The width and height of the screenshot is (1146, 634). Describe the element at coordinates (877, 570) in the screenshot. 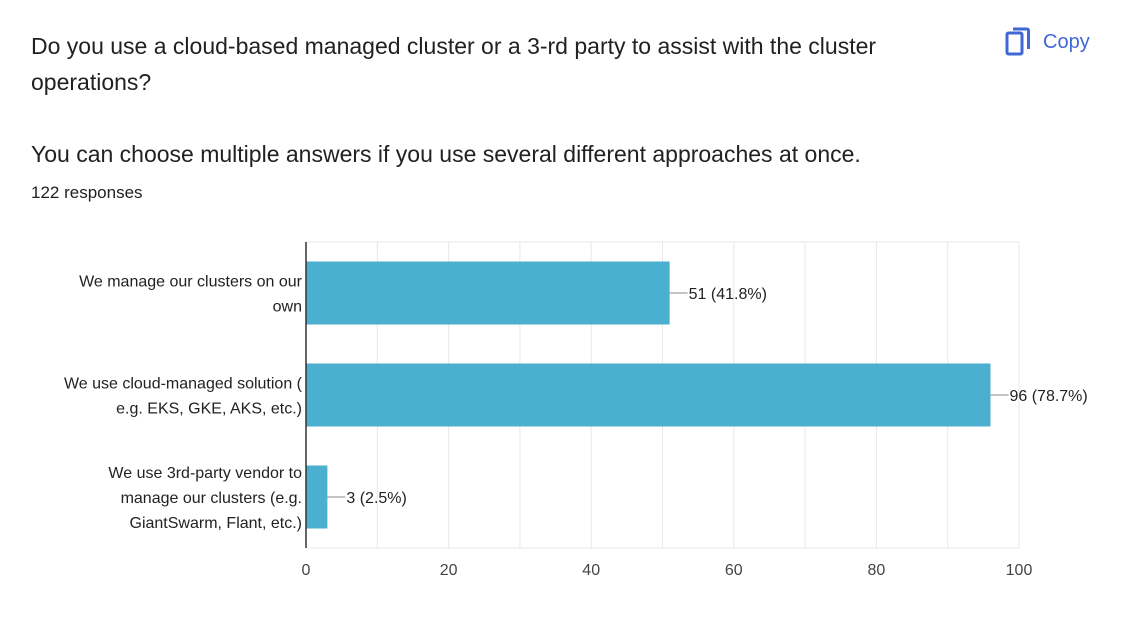

I see `x-tick-label: 80` at that location.